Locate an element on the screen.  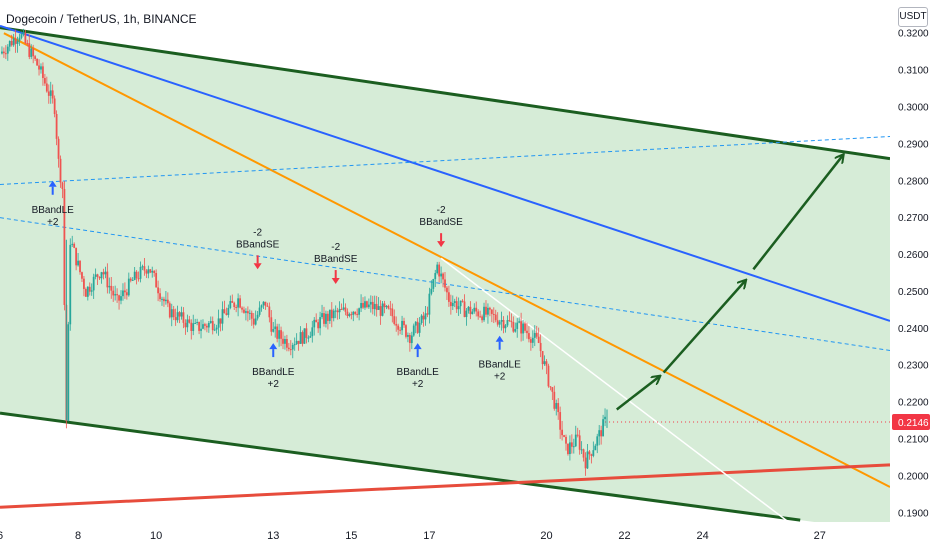
short-signal-stem is located at coordinates (257, 259).